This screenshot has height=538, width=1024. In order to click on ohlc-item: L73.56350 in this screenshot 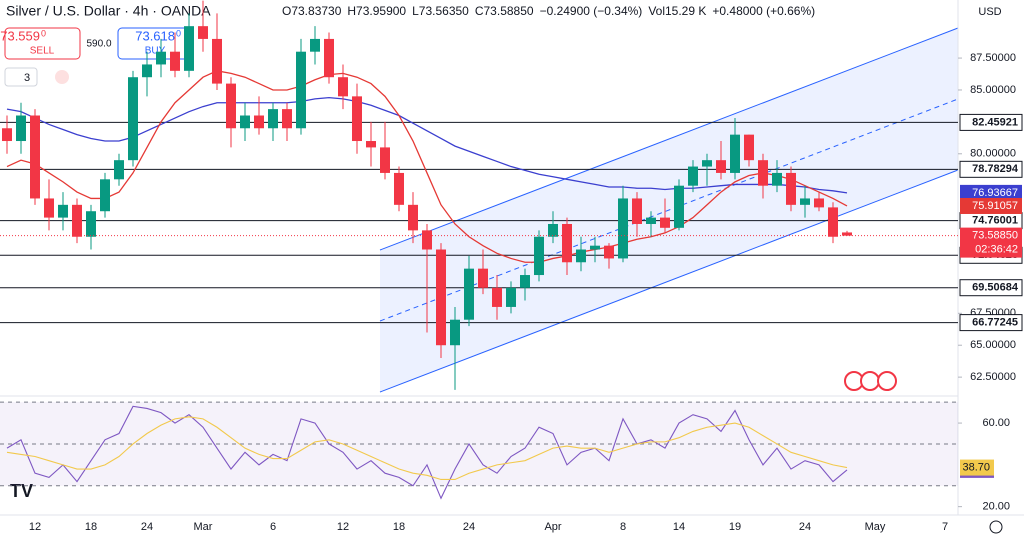, I will do `click(440, 11)`.